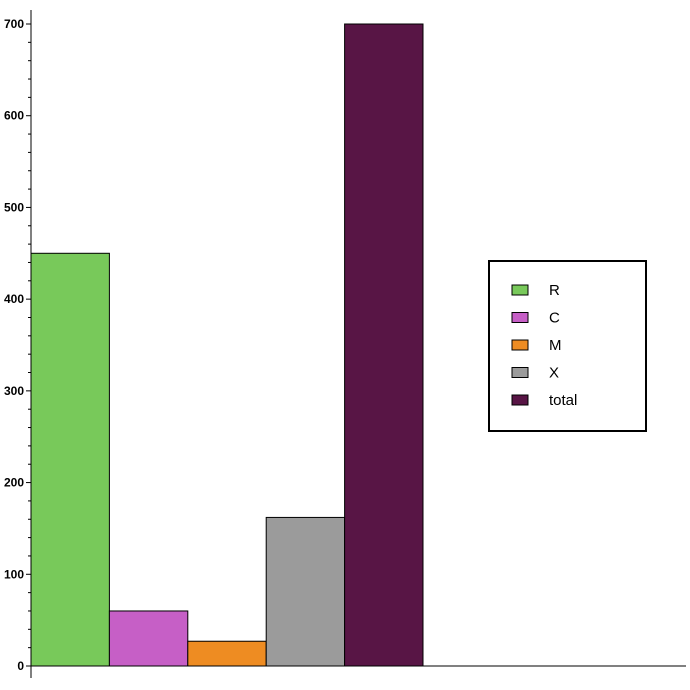 The width and height of the screenshot is (690, 690). Describe the element at coordinates (554, 318) in the screenshot. I see `legend-label-C: C` at that location.